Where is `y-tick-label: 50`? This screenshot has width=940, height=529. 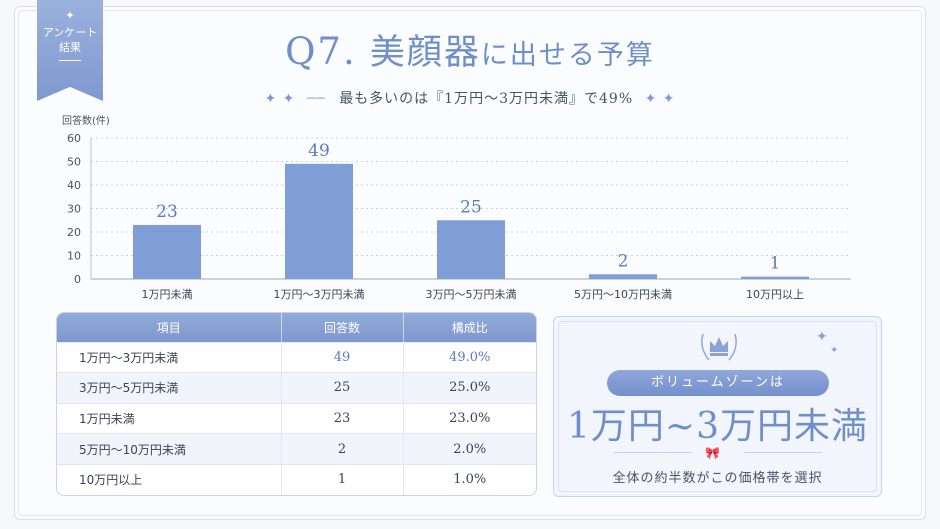 y-tick-label: 50 is located at coordinates (74, 162).